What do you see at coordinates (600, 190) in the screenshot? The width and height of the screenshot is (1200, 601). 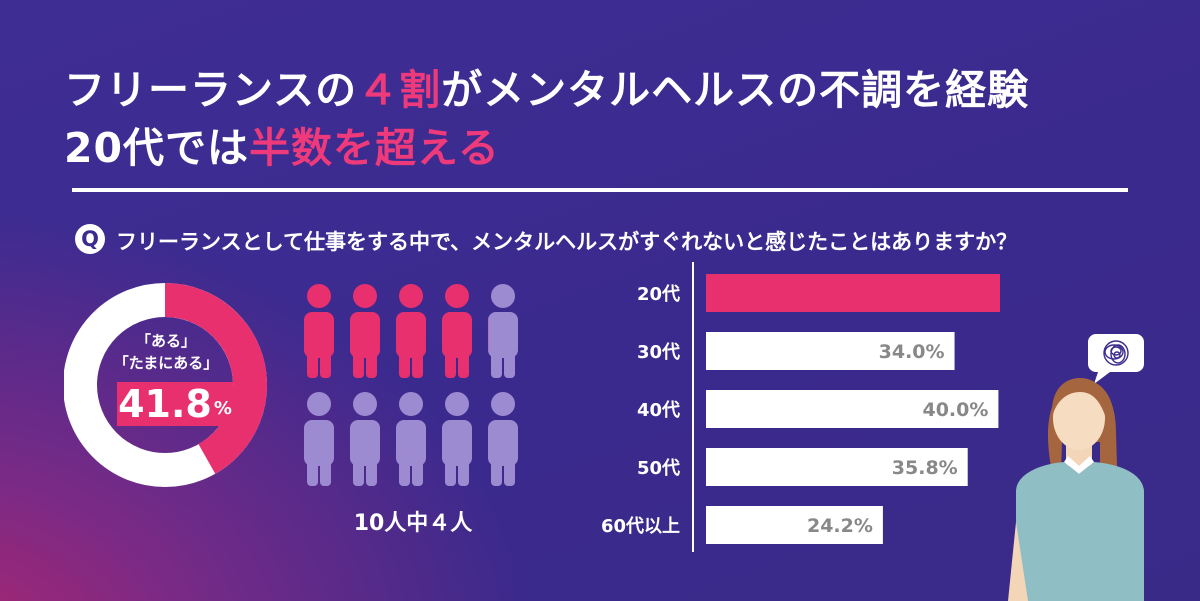 I see `divider` at bounding box center [600, 190].